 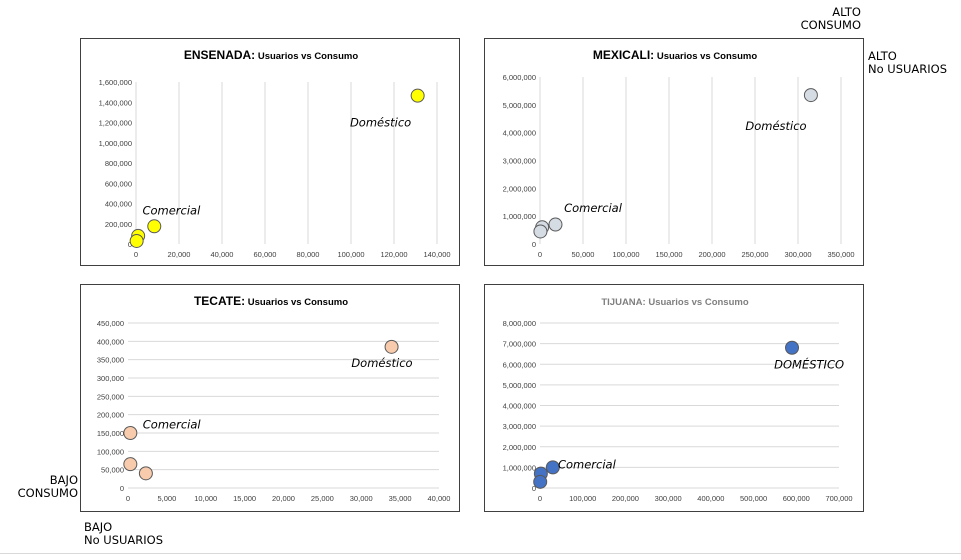 I want to click on corner-label-line: BAJO, so click(x=98, y=527).